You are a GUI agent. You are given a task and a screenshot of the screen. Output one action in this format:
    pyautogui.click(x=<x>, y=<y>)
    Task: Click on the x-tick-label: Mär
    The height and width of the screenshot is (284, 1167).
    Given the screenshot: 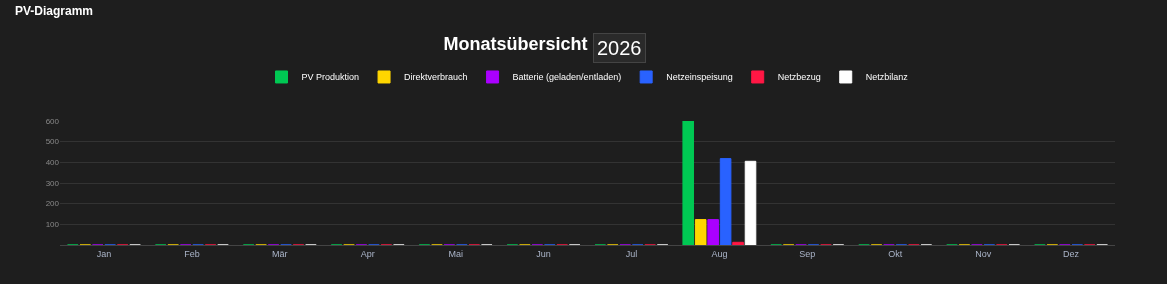 What is the action you would take?
    pyautogui.click(x=280, y=253)
    